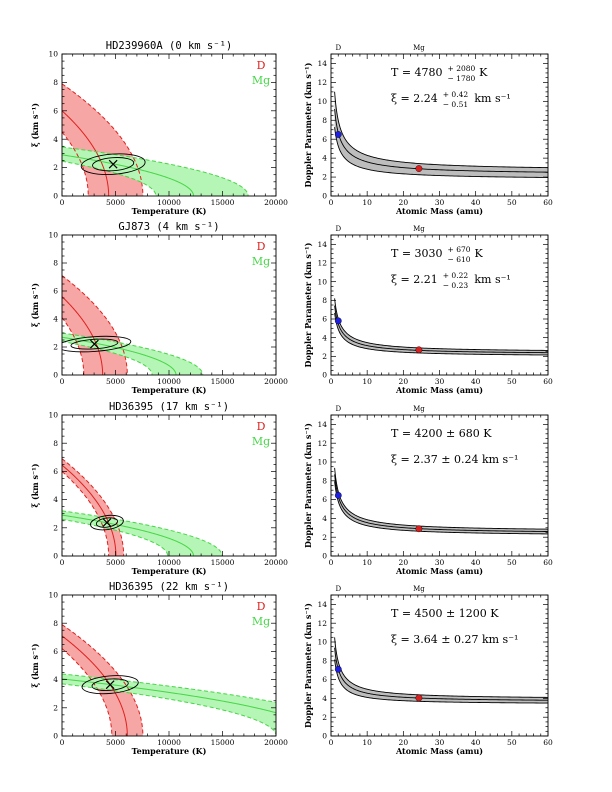 This screenshot has width=612, height=792. Describe the element at coordinates (169, 751) in the screenshot. I see `x-axis-label: Temperature (K)` at that location.